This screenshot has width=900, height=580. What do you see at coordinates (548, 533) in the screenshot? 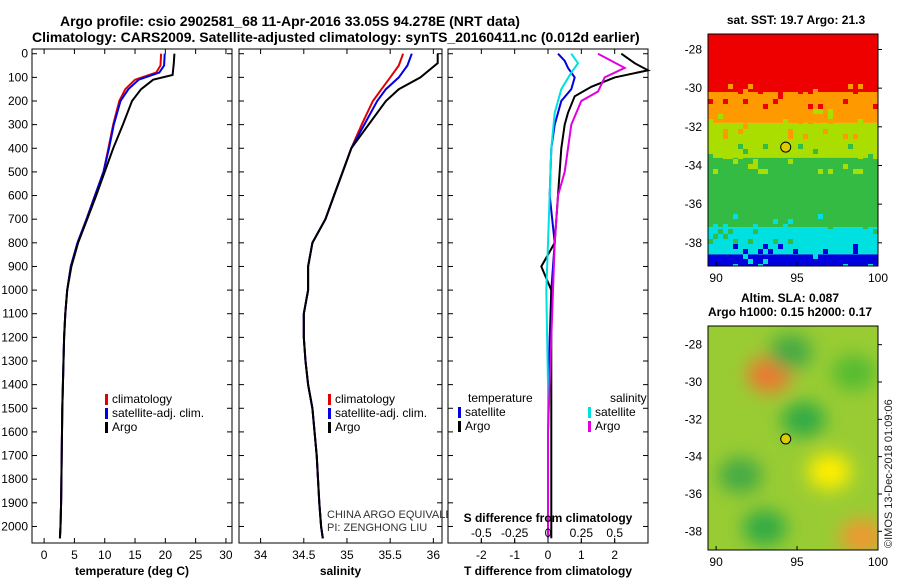
I see `difference-s-tick-label: 0` at bounding box center [548, 533].